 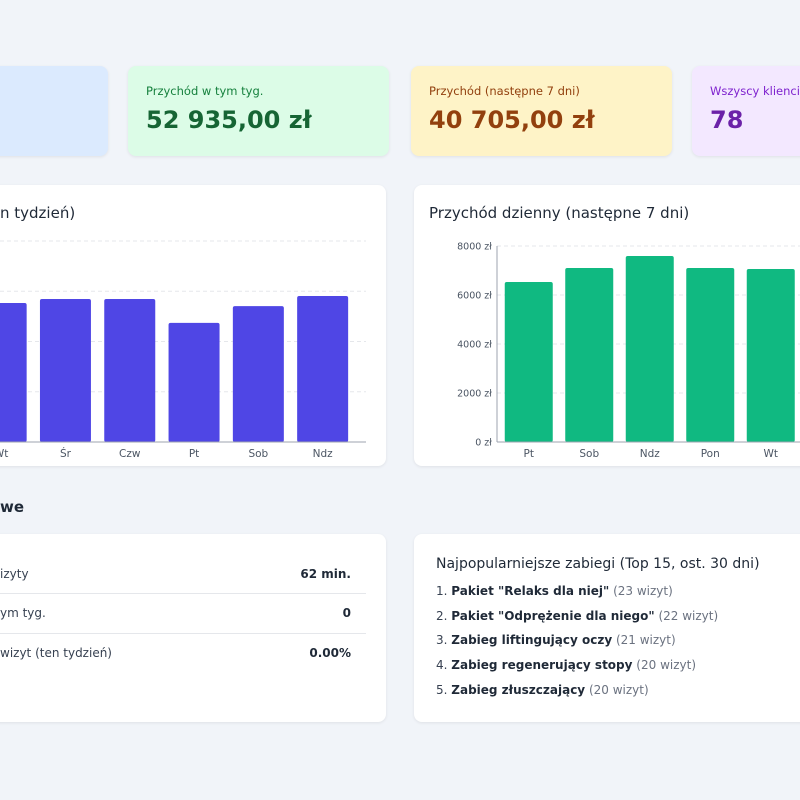 What do you see at coordinates (66, 453) in the screenshot?
I see `x-tick-label: Śr` at bounding box center [66, 453].